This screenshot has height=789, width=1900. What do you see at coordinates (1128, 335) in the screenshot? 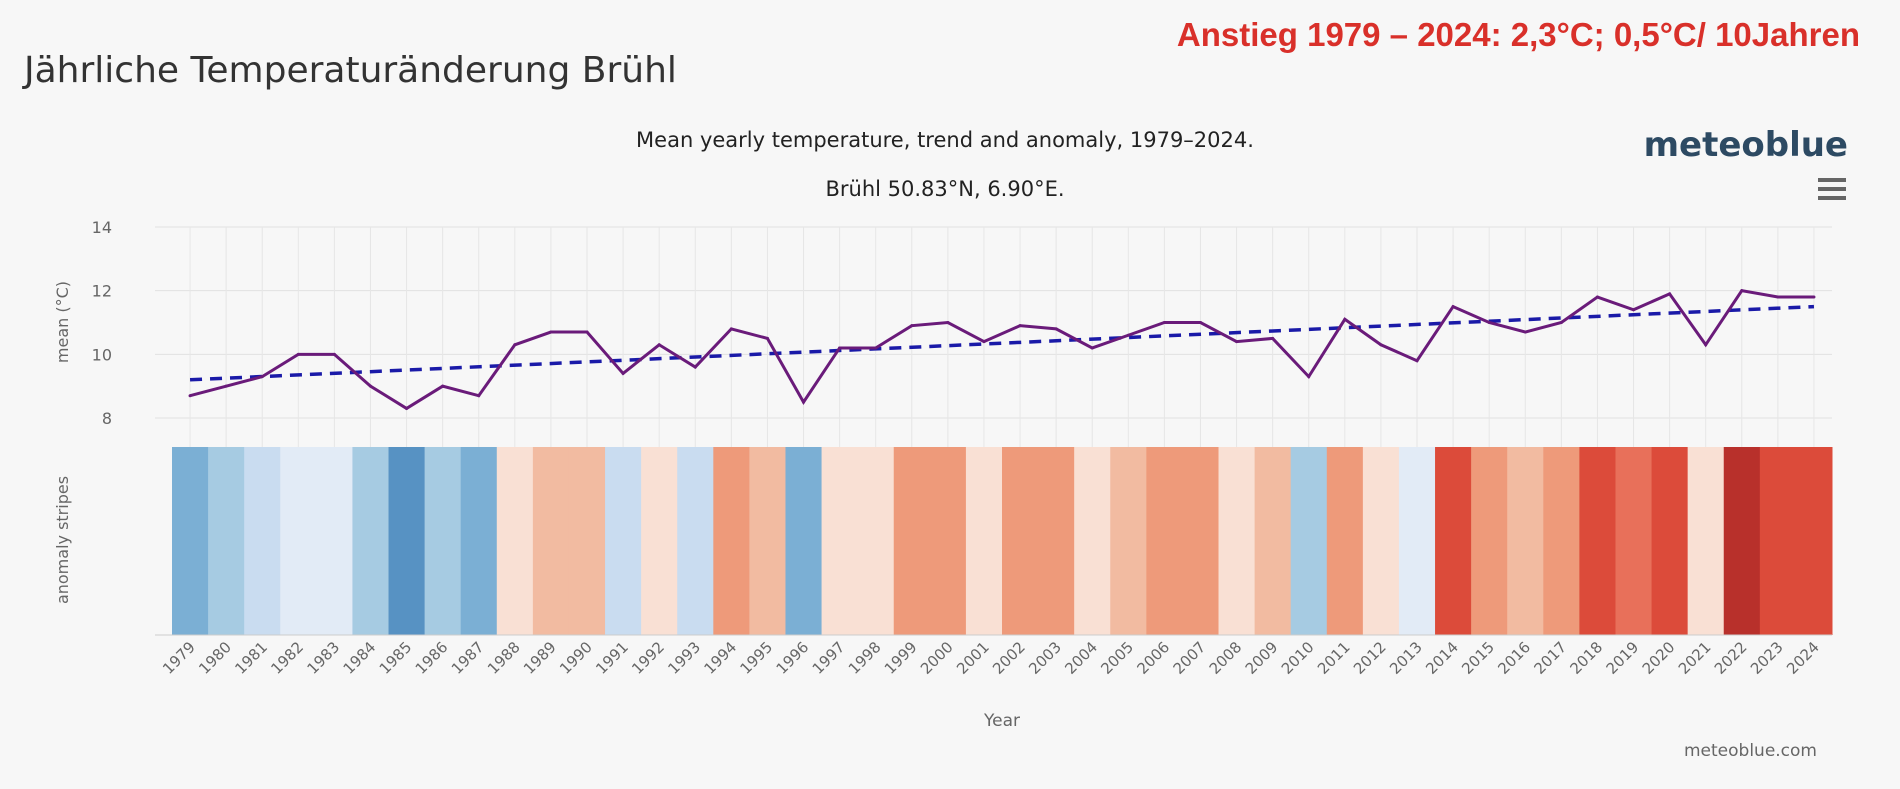
I see `data-point-2005` at bounding box center [1128, 335].